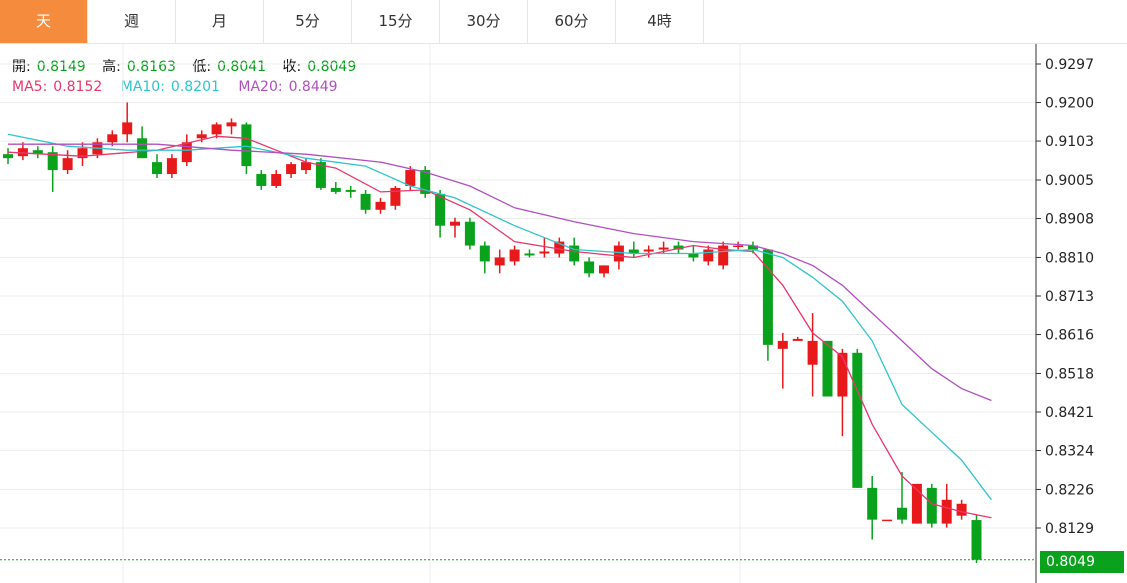  Describe the element at coordinates (1069, 65) in the screenshot. I see `y-tick-label: 0.9297` at that location.